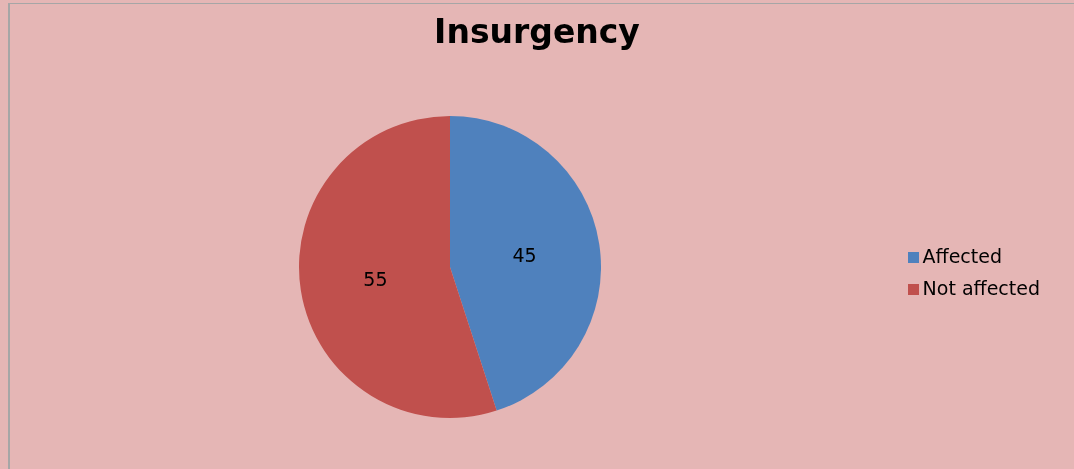 The image size is (1074, 469). Describe the element at coordinates (537, 31) in the screenshot. I see `chart-title: Insurgency` at that location.